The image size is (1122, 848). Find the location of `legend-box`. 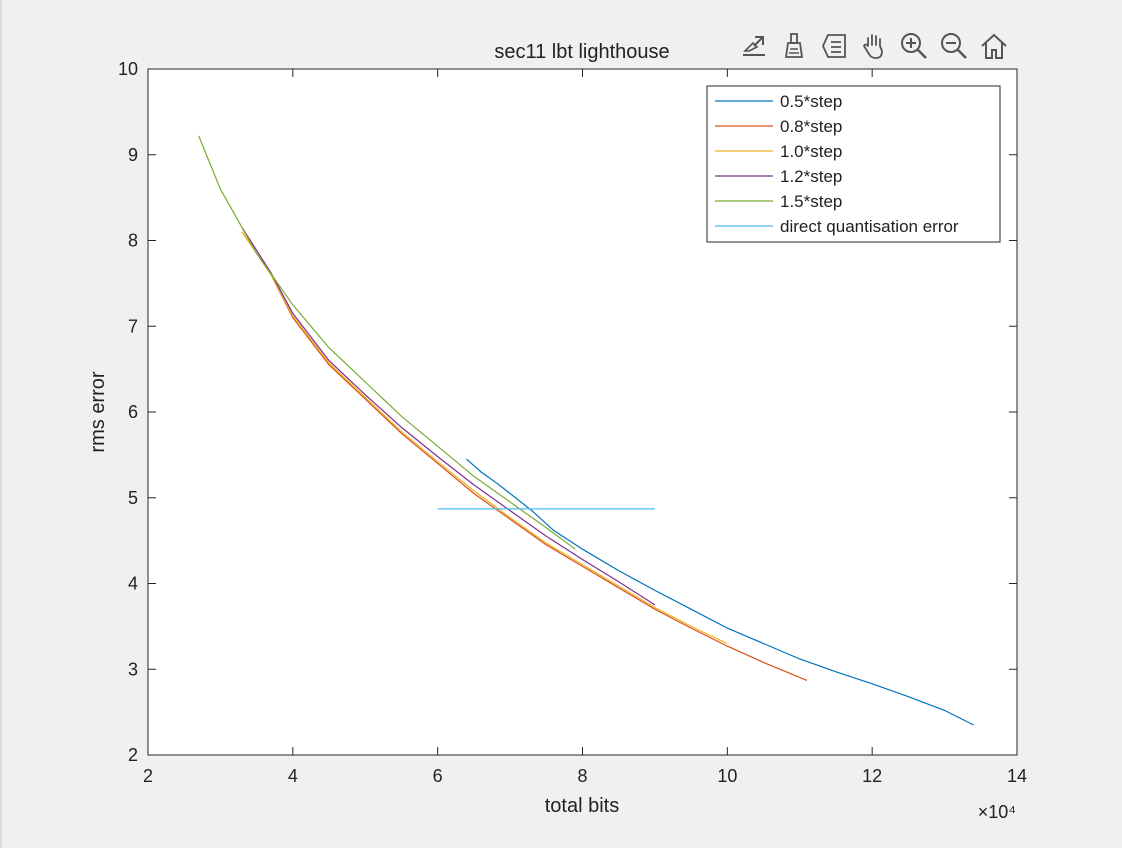

legend-box is located at coordinates (853, 164).